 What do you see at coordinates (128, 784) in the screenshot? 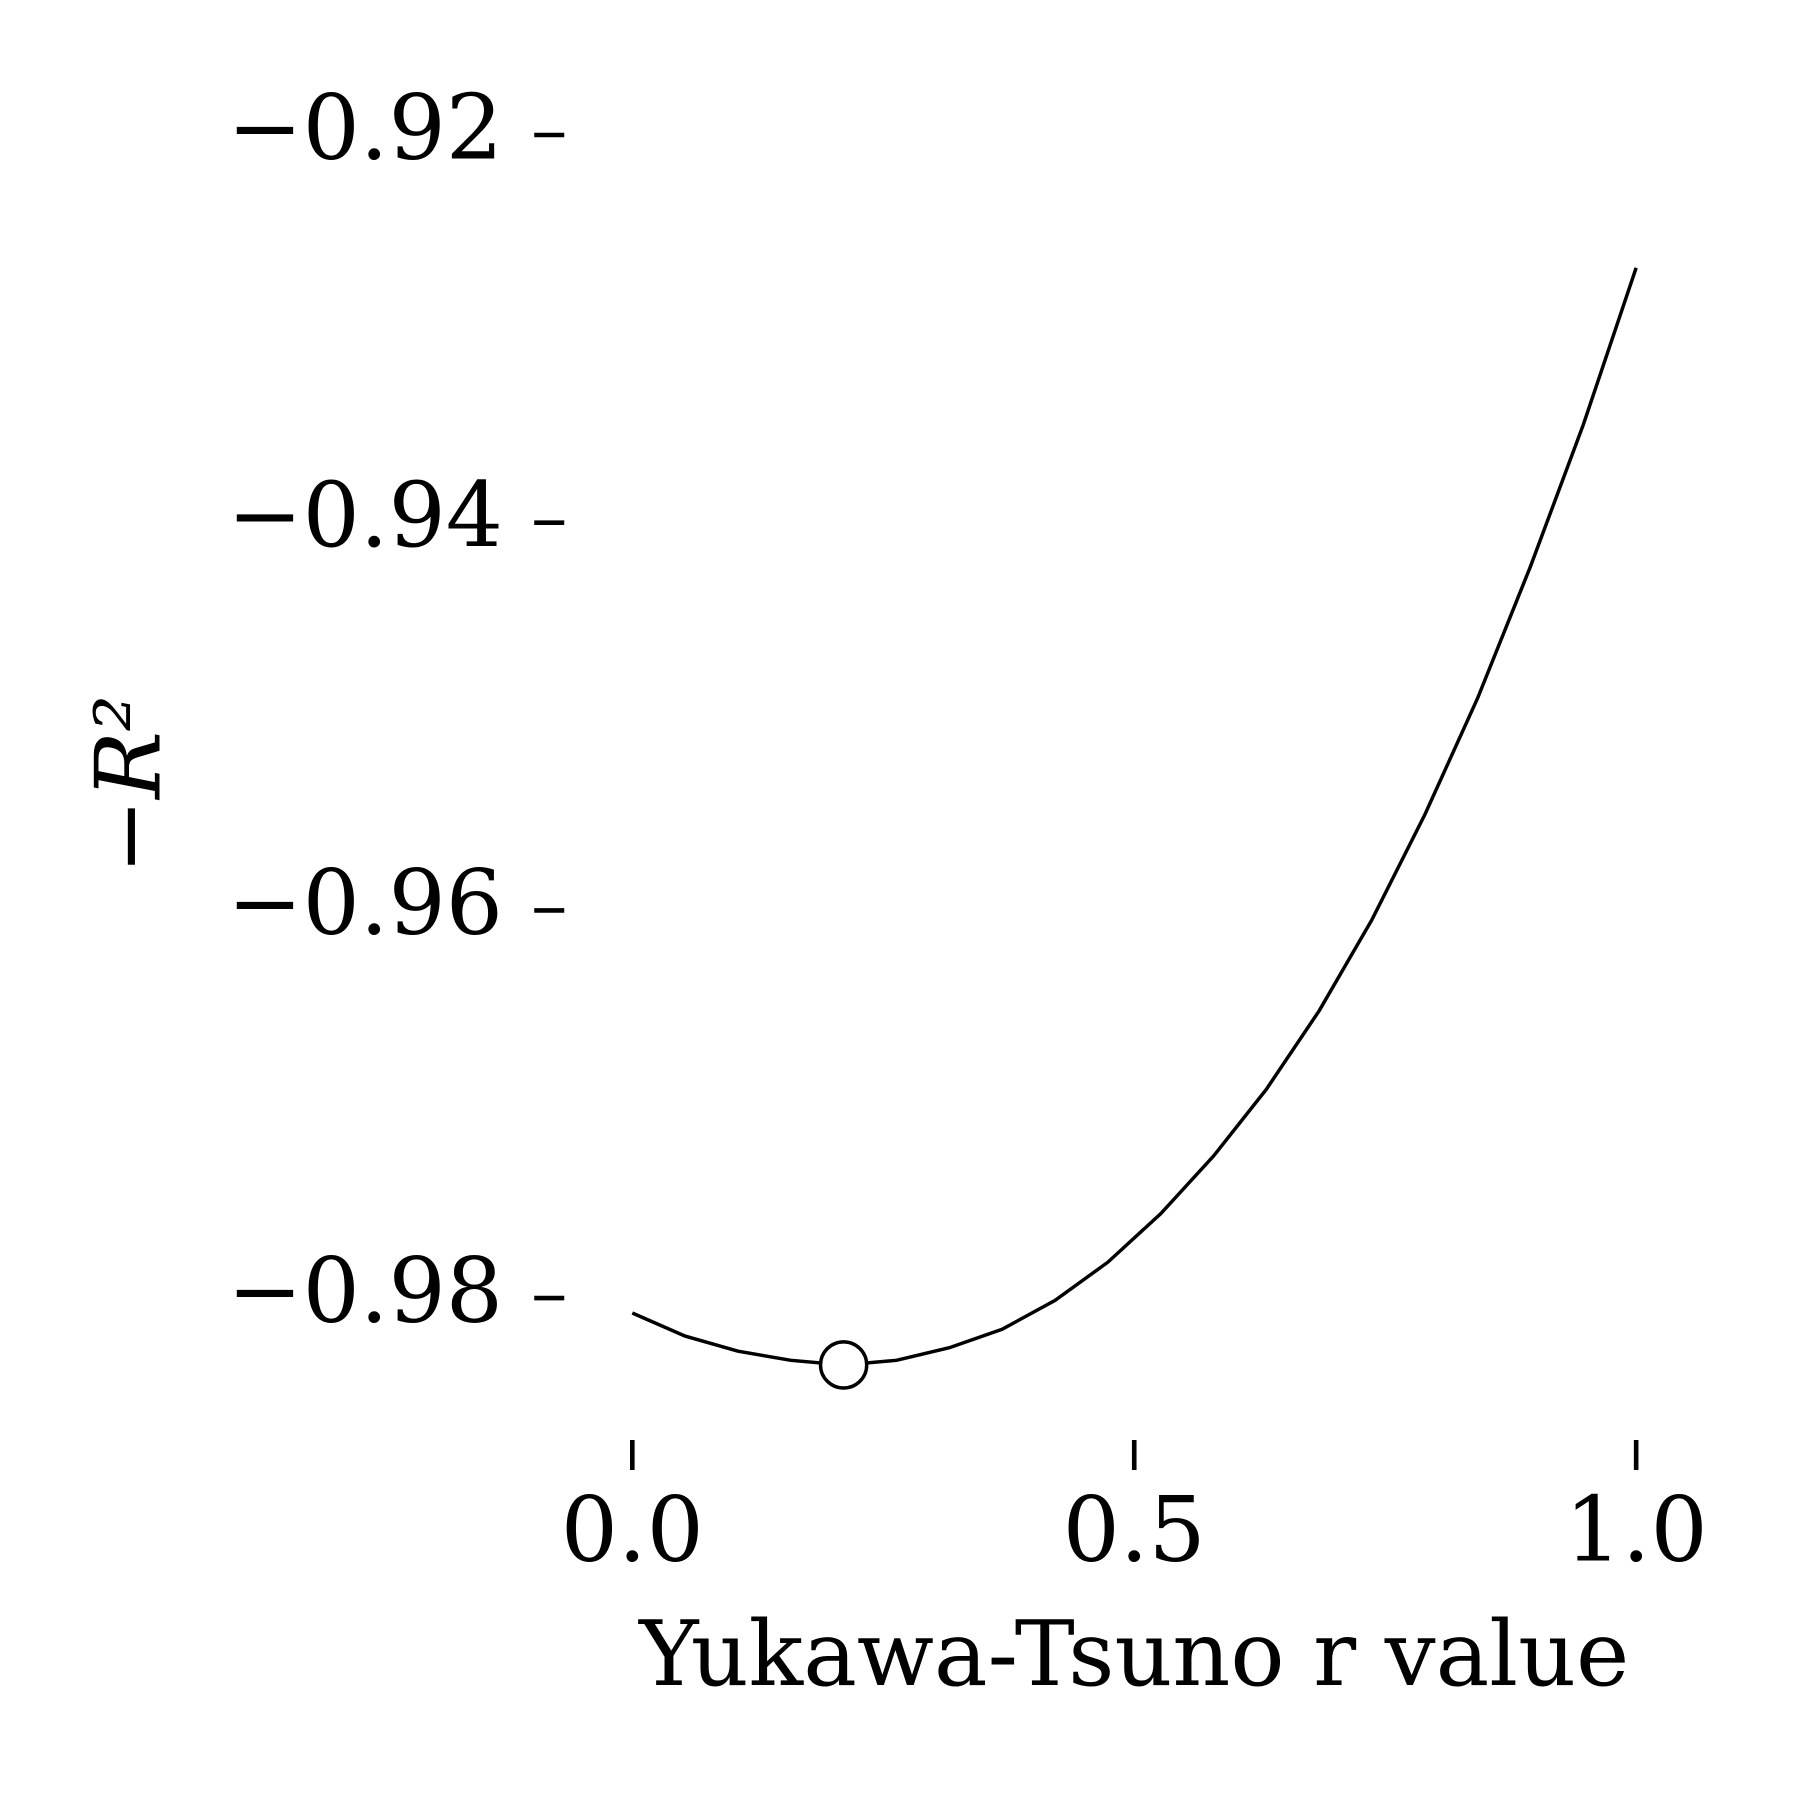
I see `y-axis-label: −R²` at bounding box center [128, 784].